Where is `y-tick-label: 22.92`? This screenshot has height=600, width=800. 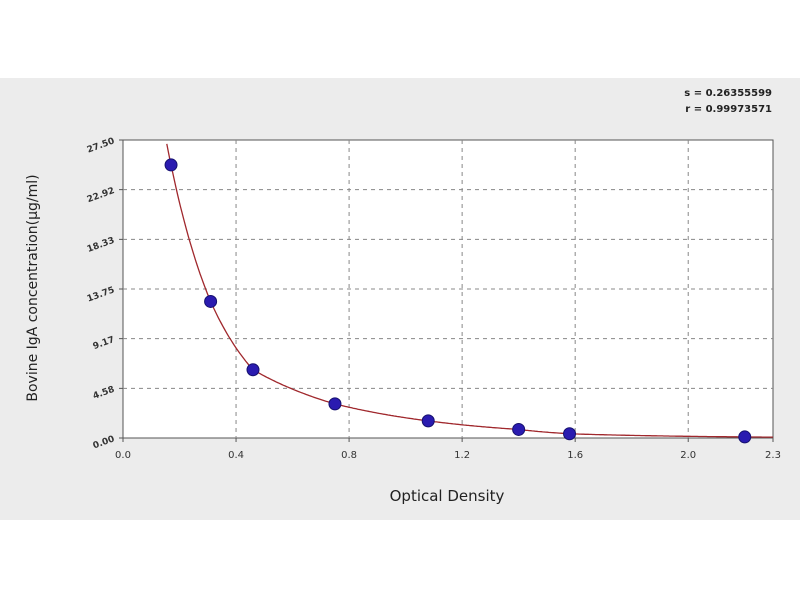 y-tick-label: 22.92 is located at coordinates (101, 195).